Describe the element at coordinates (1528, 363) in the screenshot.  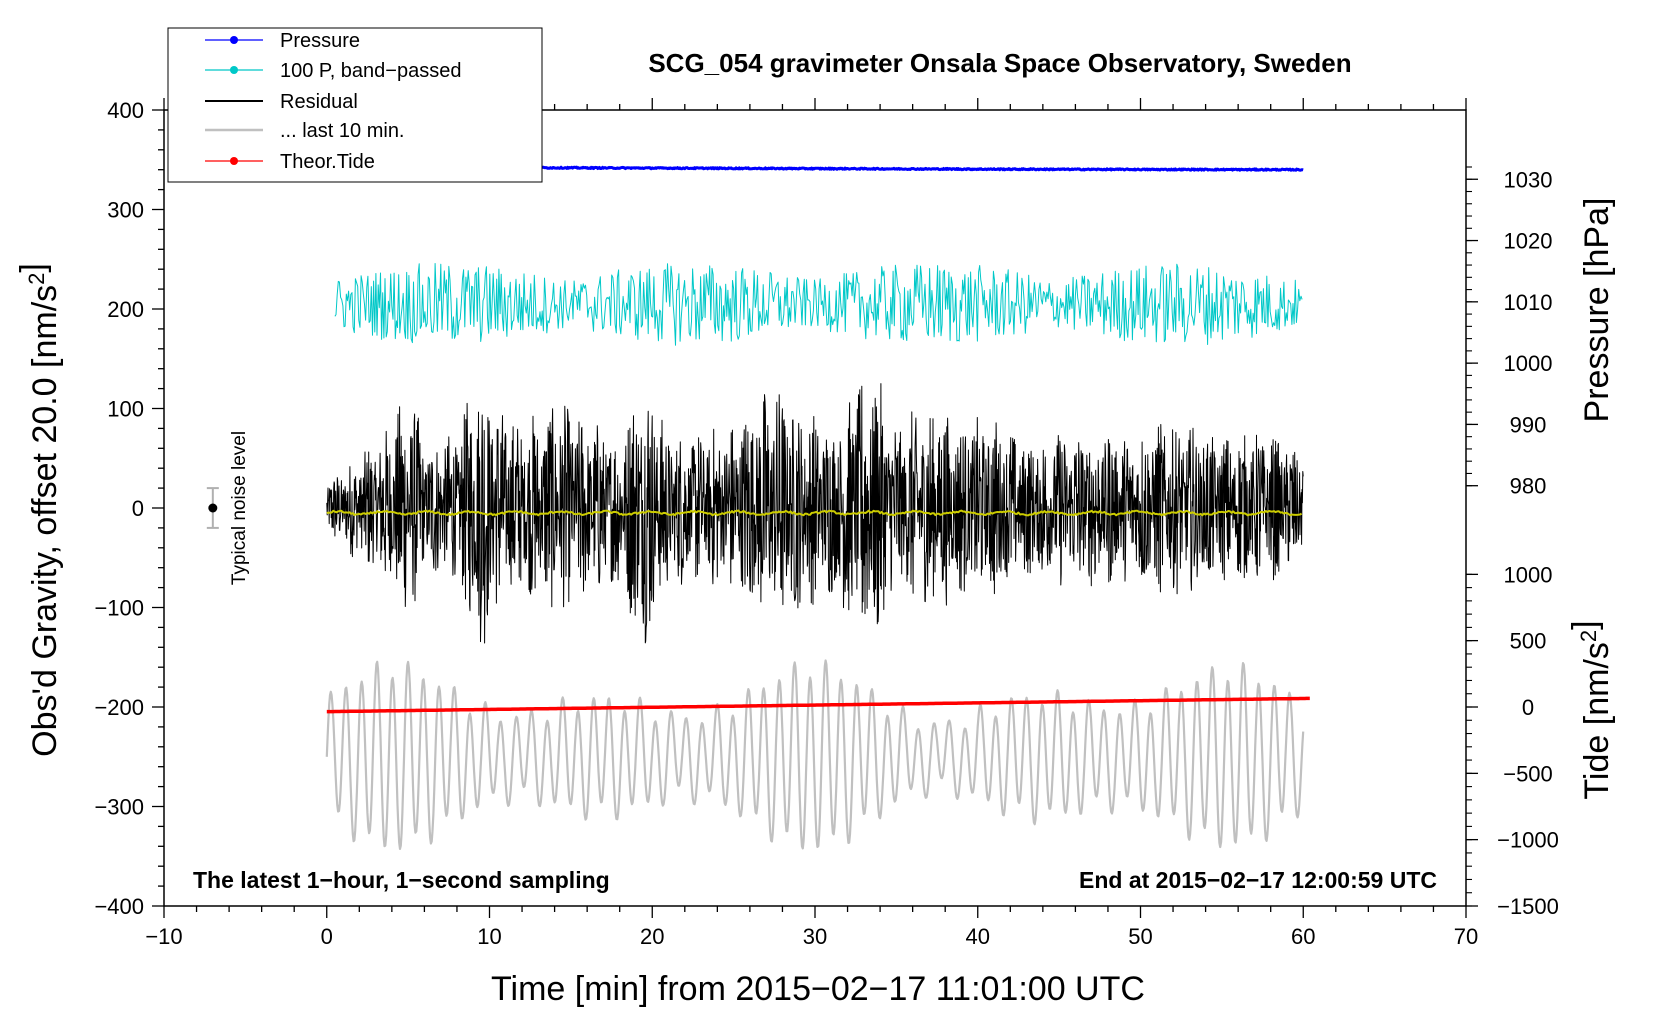
I see `pressure-tick-label: 1000` at that location.